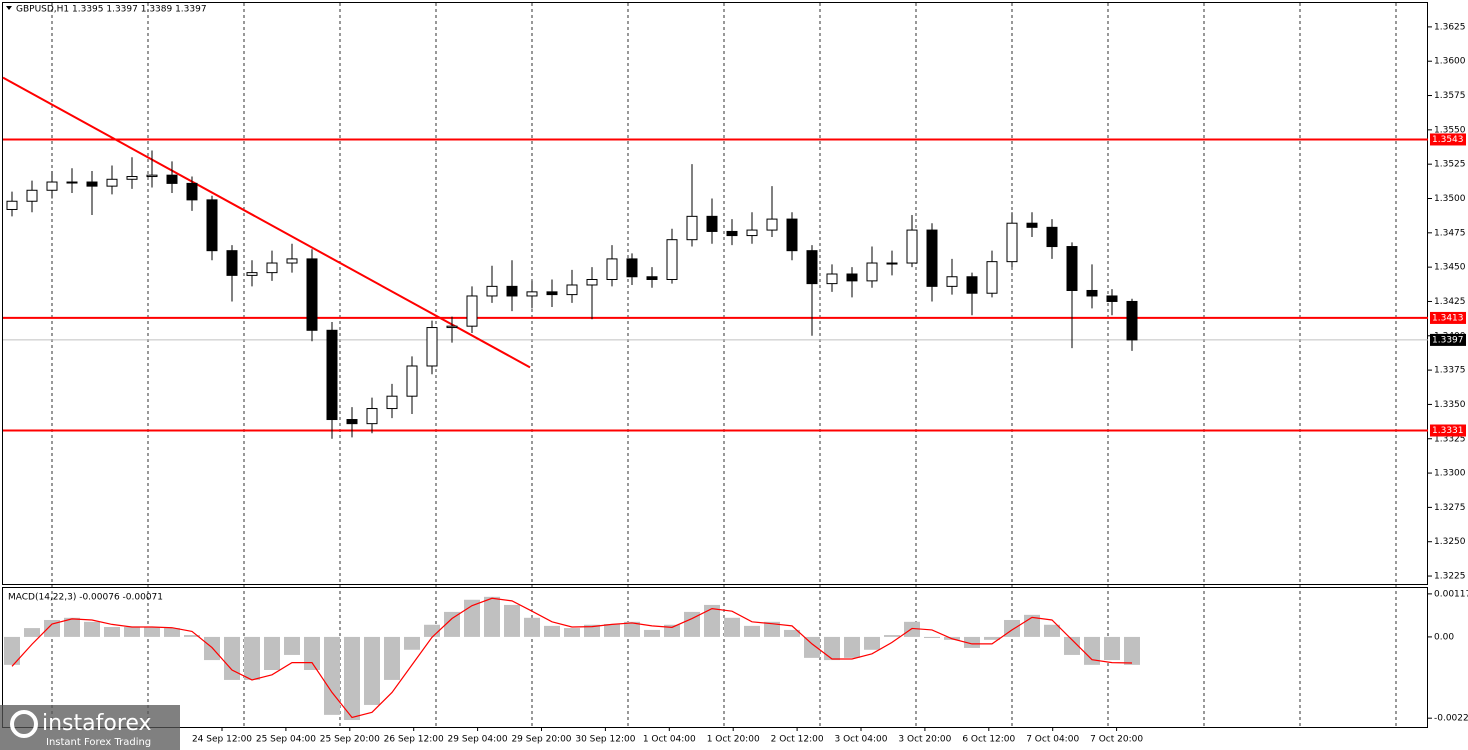 This screenshot has width=1468, height=750. I want to click on logo-brand: instaforex, so click(97, 723).